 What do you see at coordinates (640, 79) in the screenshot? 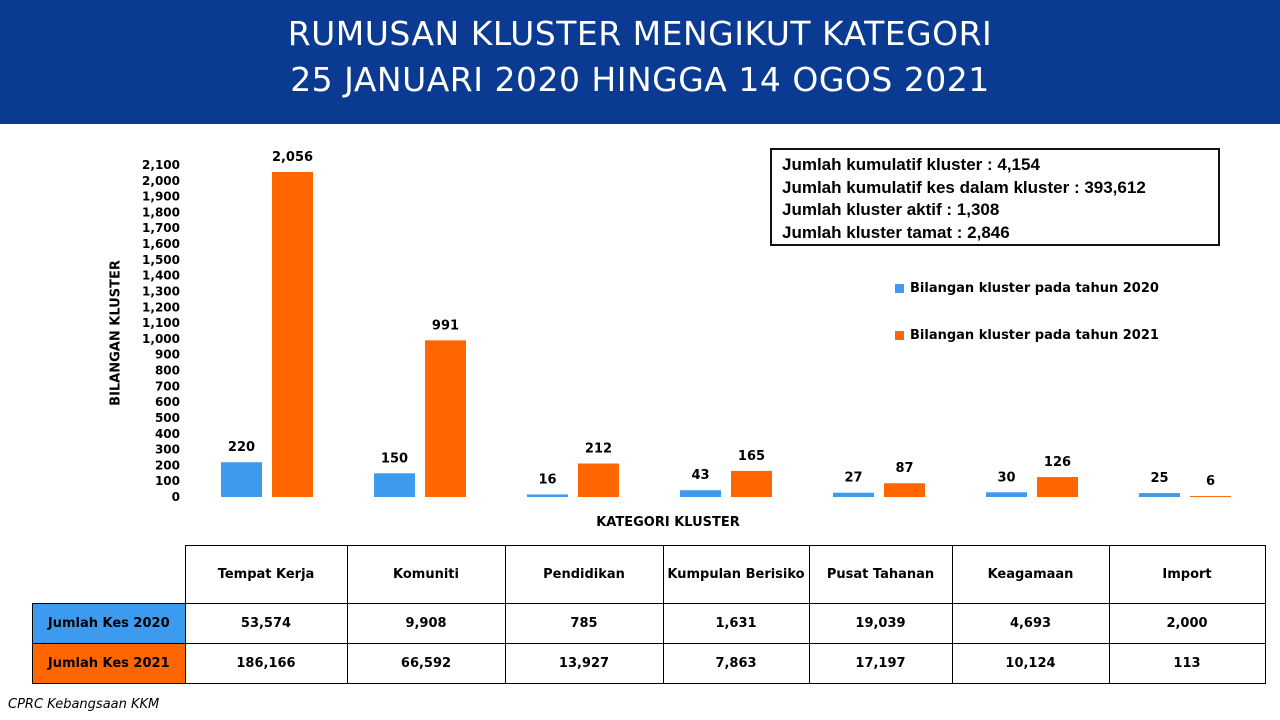
I see `page-subtitle: 25 JANUARI 2020 HINGGA 14 OGOS 2021` at bounding box center [640, 79].